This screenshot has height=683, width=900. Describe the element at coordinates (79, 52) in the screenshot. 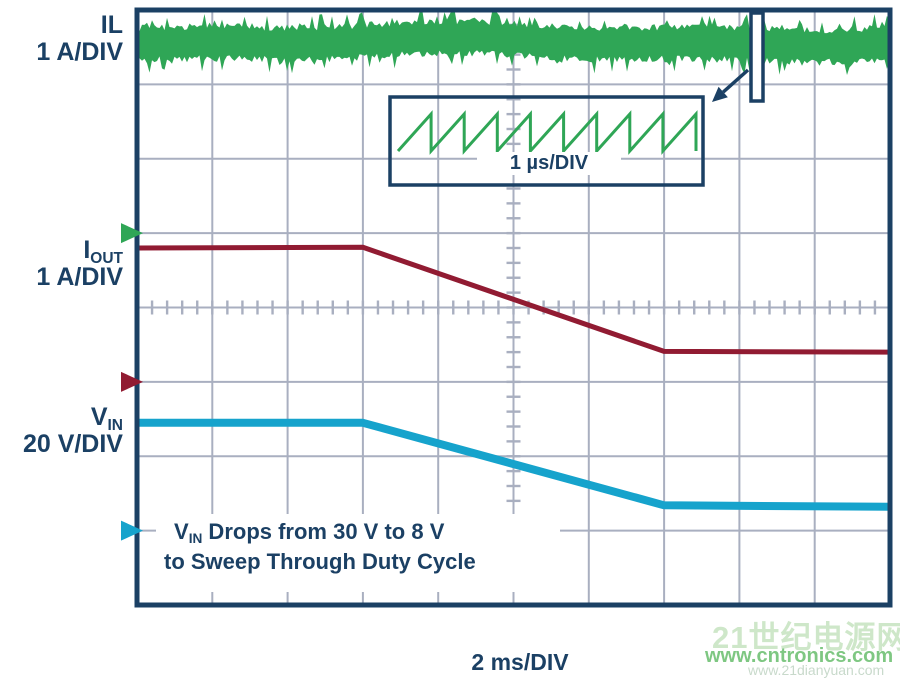

I see `channel-il-scale: 1 A/DIV` at that location.